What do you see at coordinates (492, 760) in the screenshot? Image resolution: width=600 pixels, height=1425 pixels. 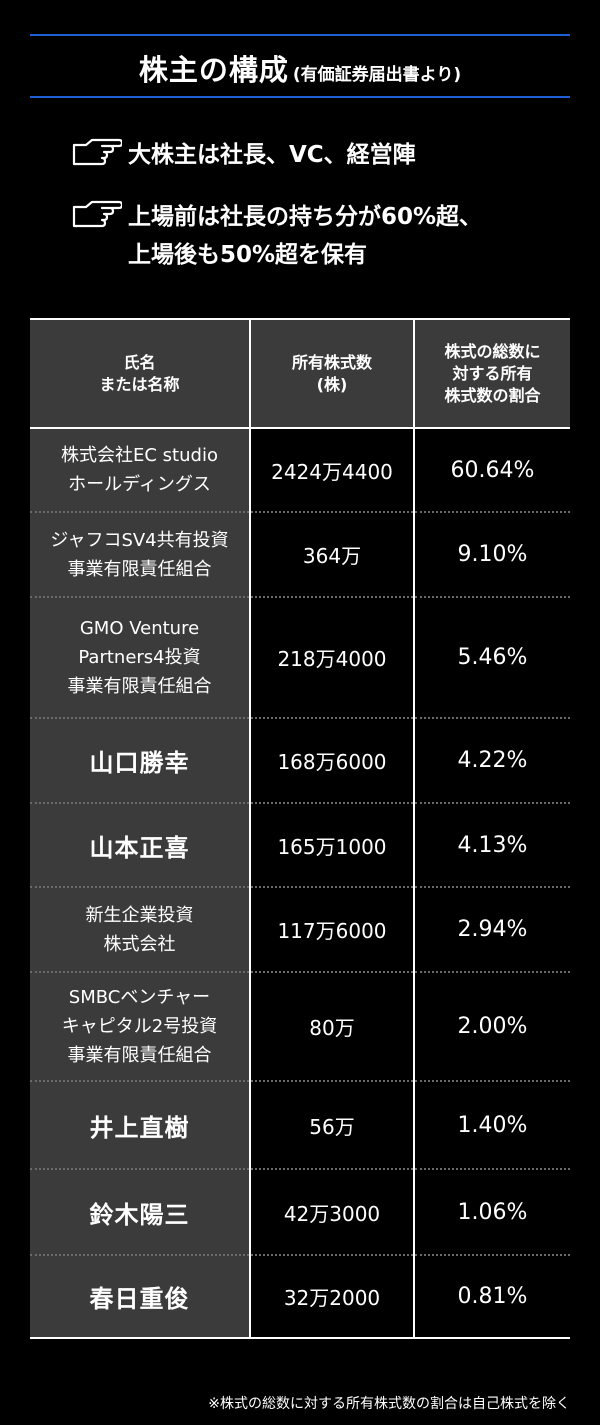 I see `cell-ratio: 4.22%` at bounding box center [492, 760].